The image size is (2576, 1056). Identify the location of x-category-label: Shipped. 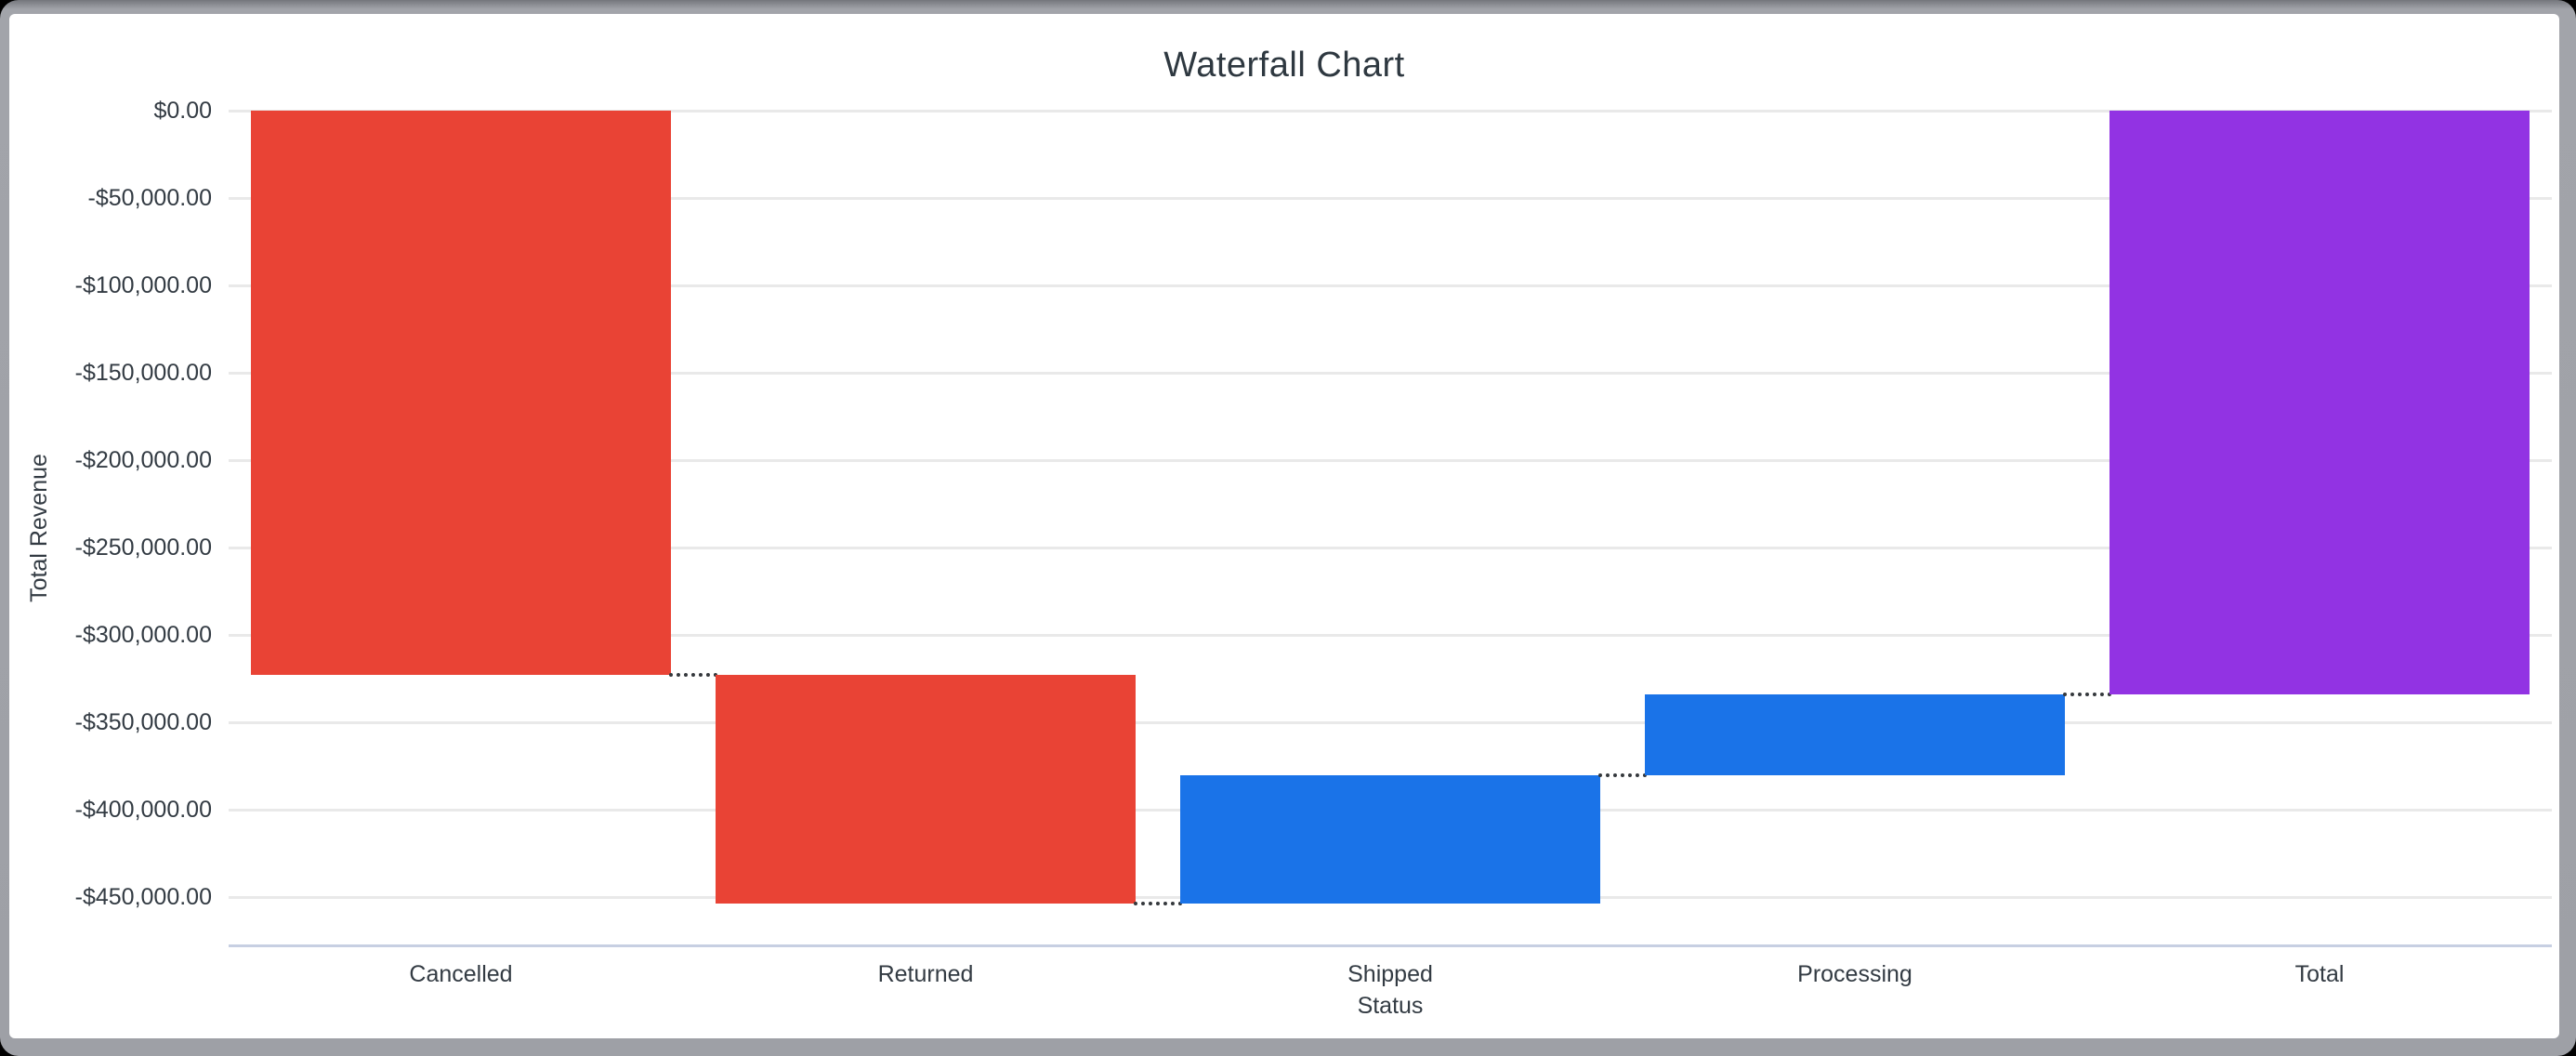
(1390, 974).